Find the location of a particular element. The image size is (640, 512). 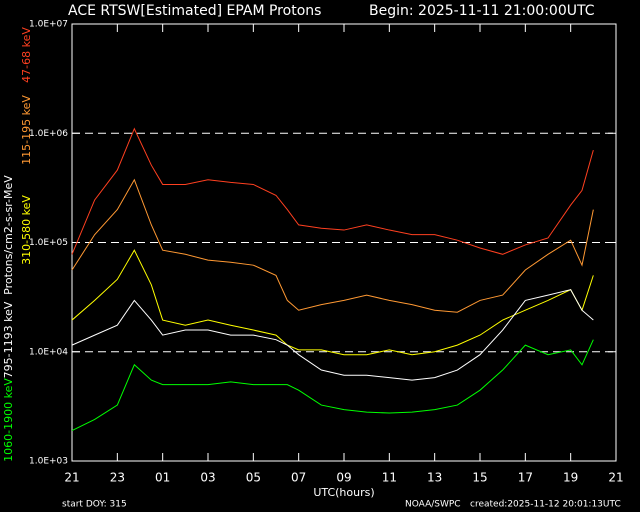

footer-center: NOAA/SWPC is located at coordinates (433, 505).